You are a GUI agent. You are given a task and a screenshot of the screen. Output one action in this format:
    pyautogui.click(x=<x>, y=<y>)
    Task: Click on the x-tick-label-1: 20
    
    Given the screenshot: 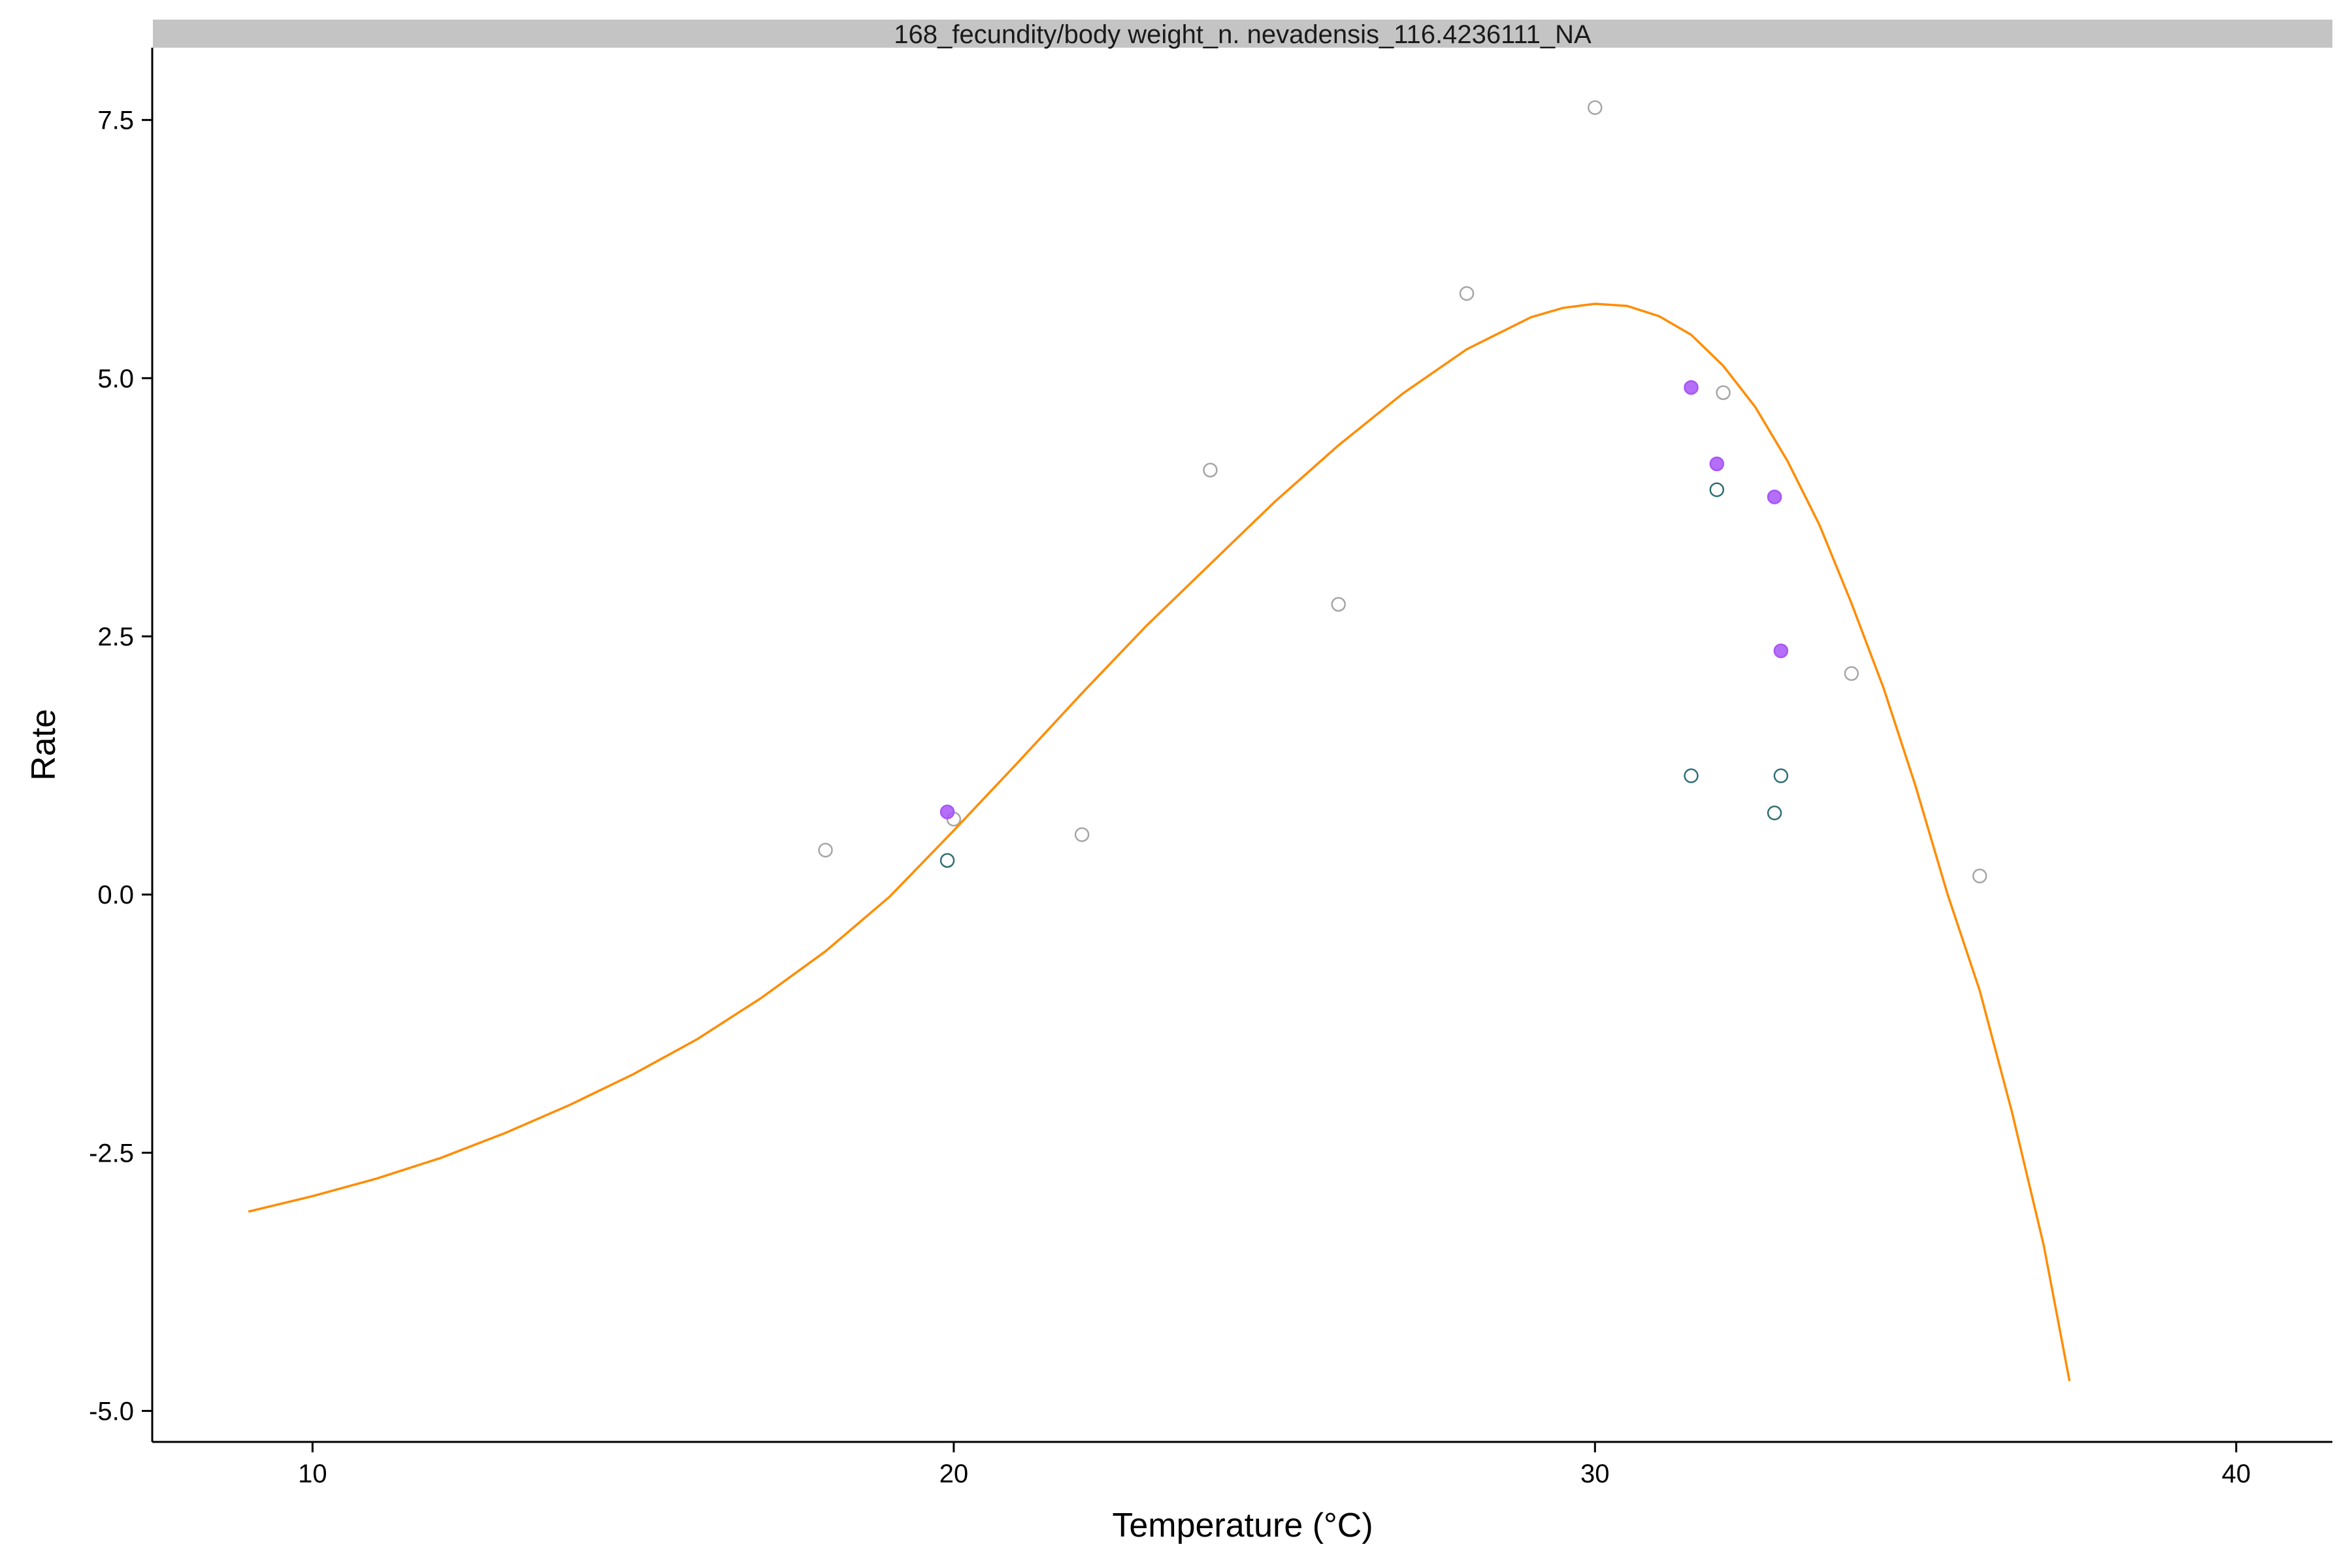 What is the action you would take?
    pyautogui.click(x=954, y=1474)
    